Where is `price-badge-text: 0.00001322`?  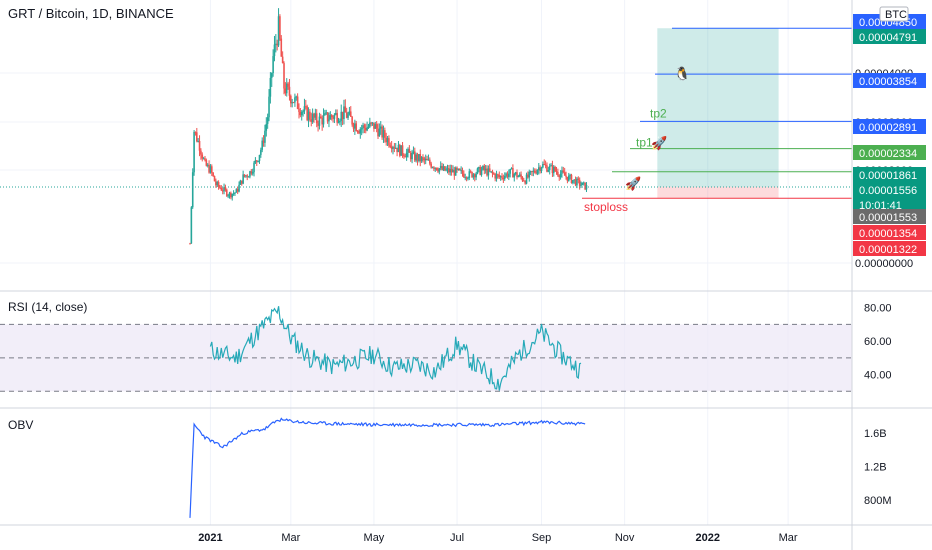
price-badge-text: 0.00001322 is located at coordinates (888, 250).